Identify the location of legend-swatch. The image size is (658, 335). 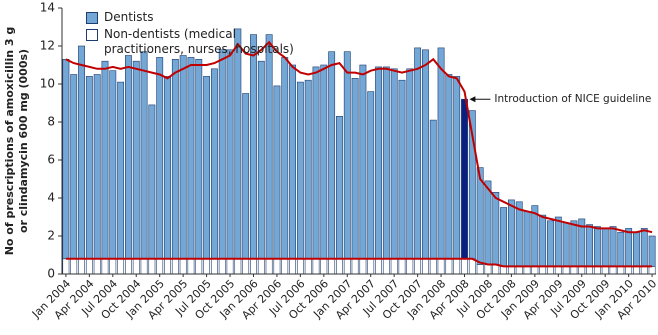
(92, 35).